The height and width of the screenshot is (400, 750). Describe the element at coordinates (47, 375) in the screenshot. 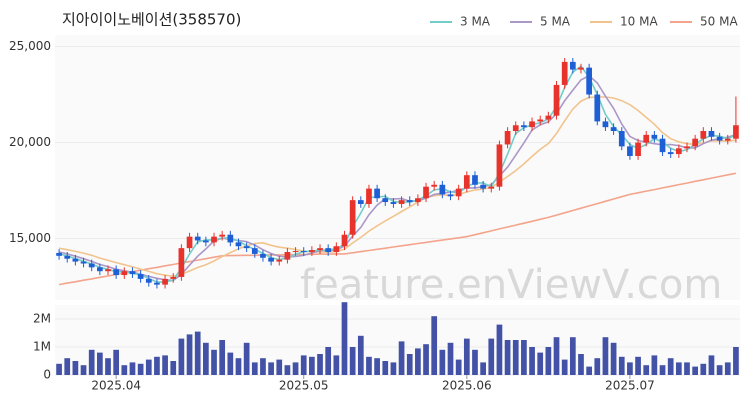

I see `volume-tick-label: 0` at that location.